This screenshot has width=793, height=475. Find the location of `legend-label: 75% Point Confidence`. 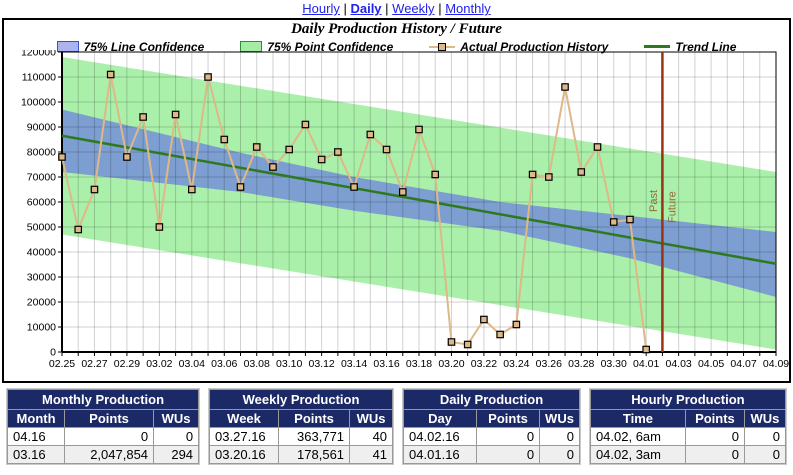

legend-label: 75% Point Confidence is located at coordinates (330, 46).